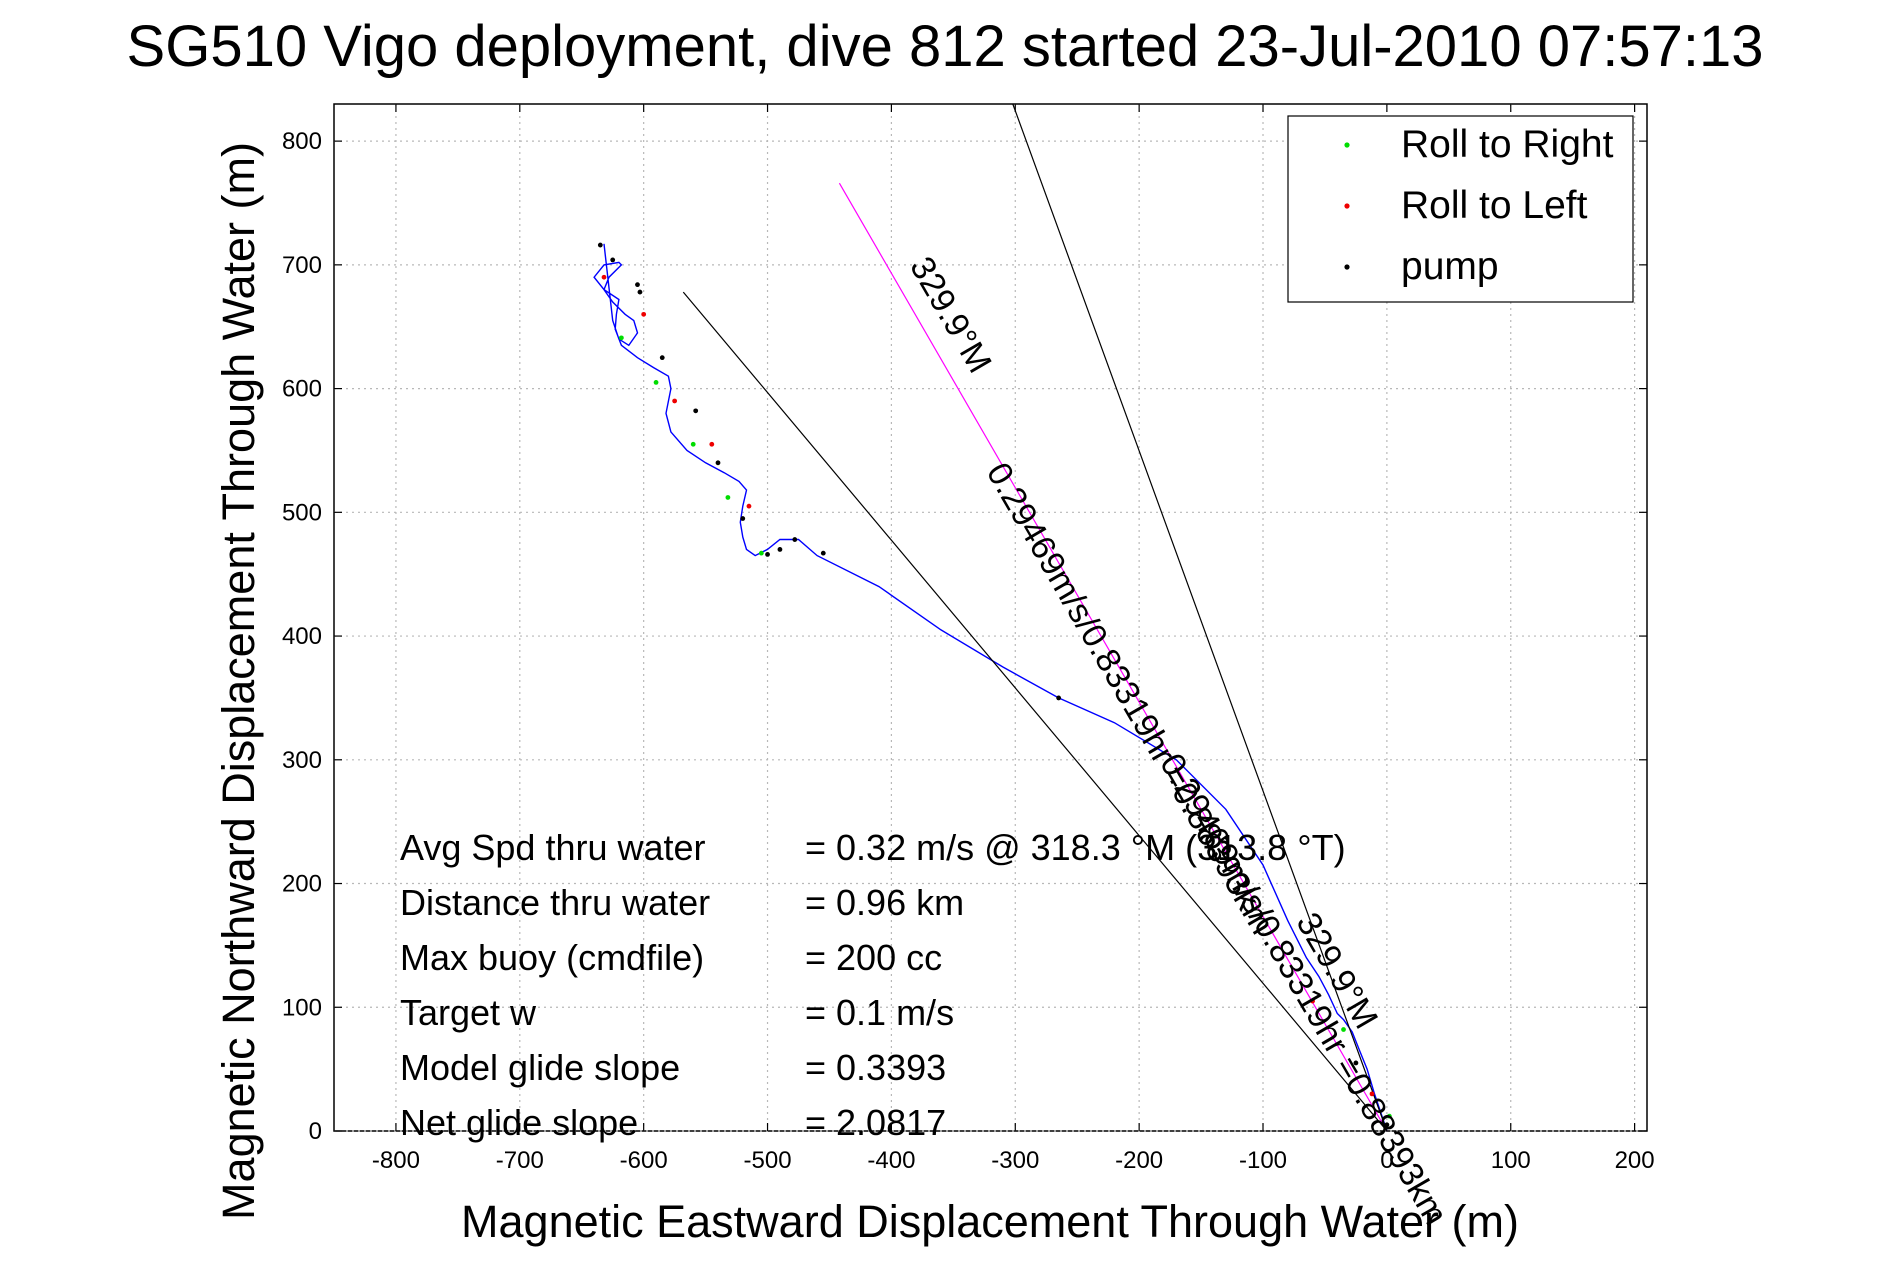 The width and height of the screenshot is (1891, 1262). What do you see at coordinates (891, 1160) in the screenshot?
I see `x-tick-label: -400` at bounding box center [891, 1160].